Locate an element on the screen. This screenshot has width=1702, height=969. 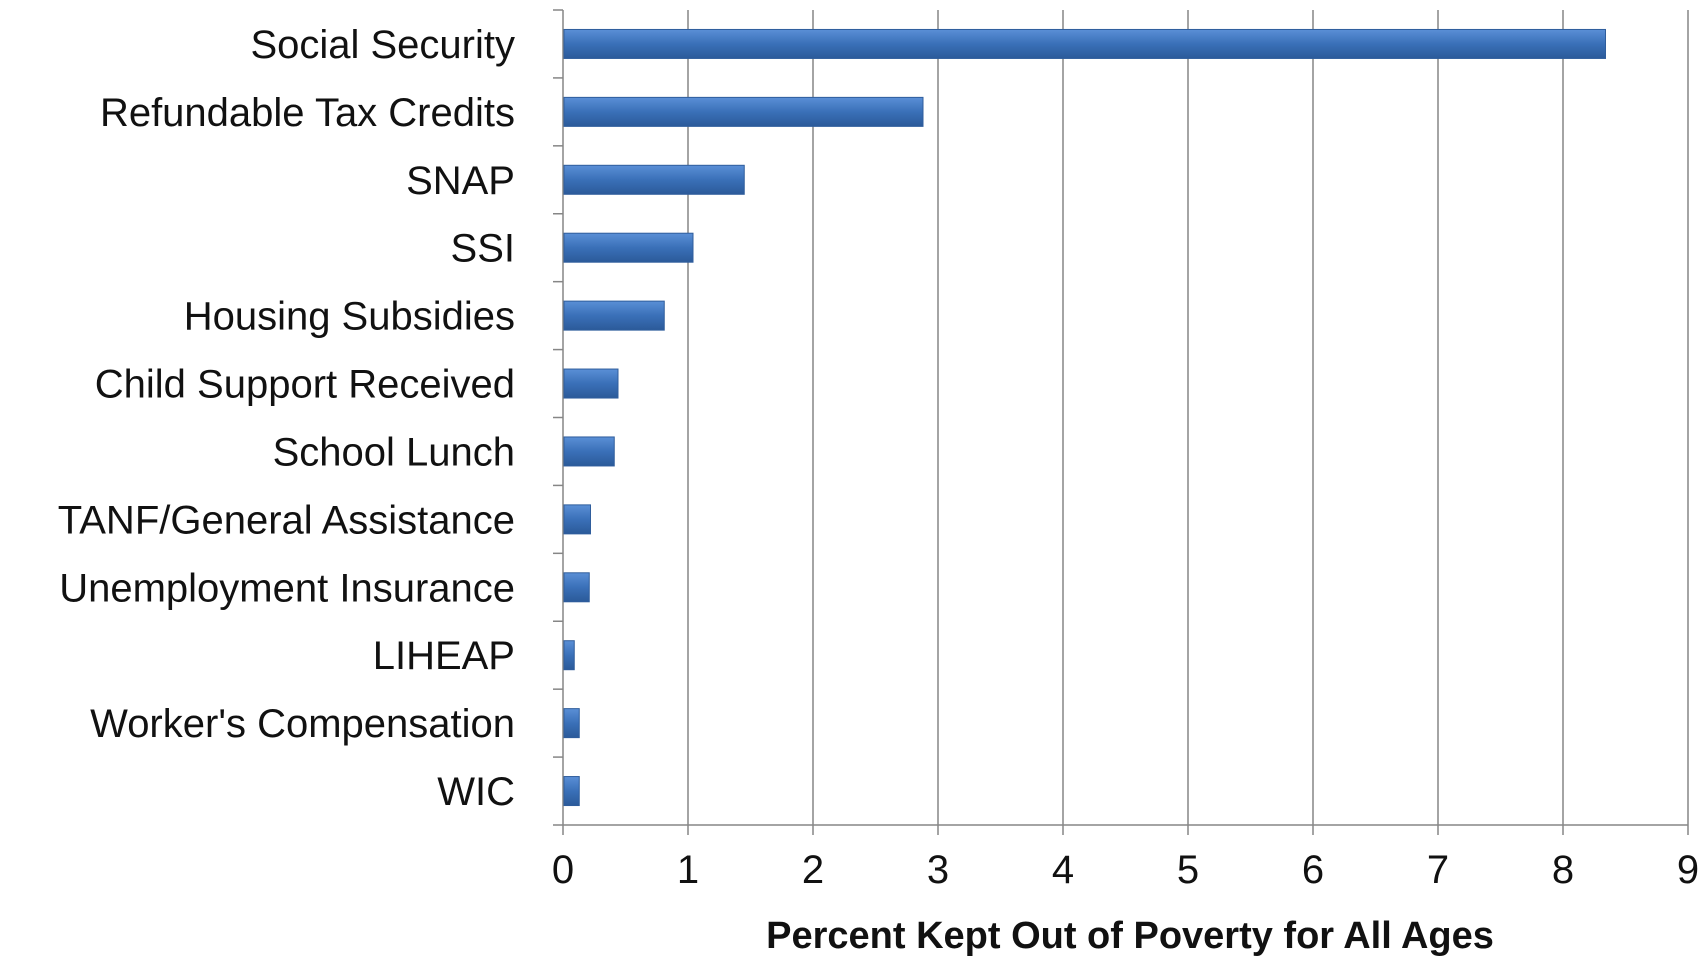
category-label: Child Support Received is located at coordinates (305, 385).